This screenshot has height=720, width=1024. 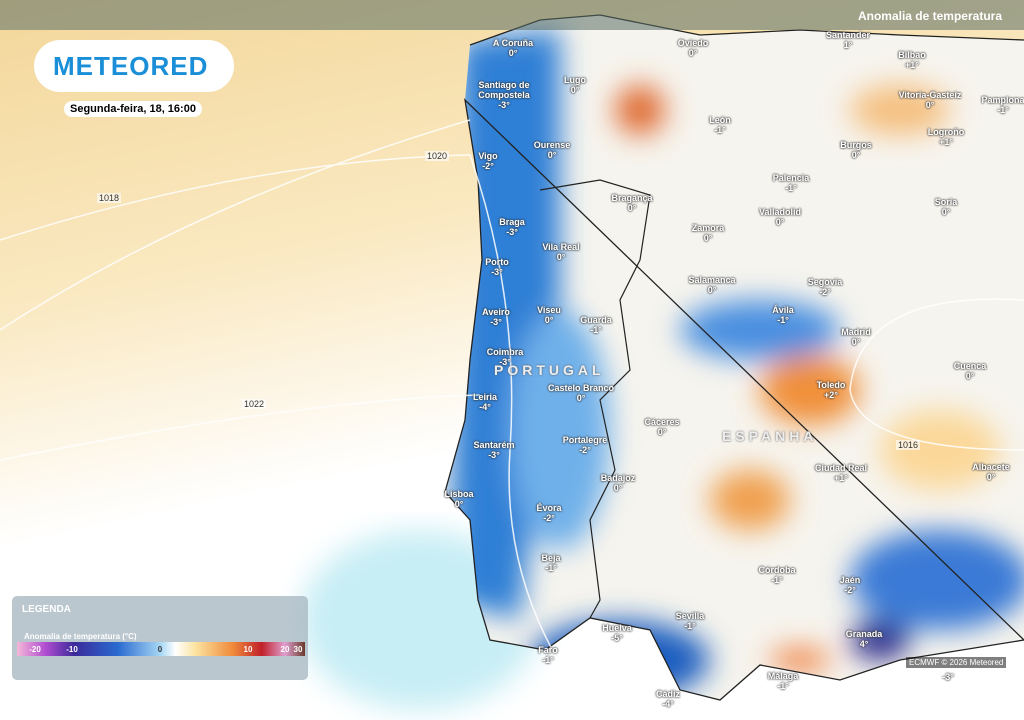 What do you see at coordinates (690, 616) in the screenshot?
I see `city-name: Sevilla` at bounding box center [690, 616].